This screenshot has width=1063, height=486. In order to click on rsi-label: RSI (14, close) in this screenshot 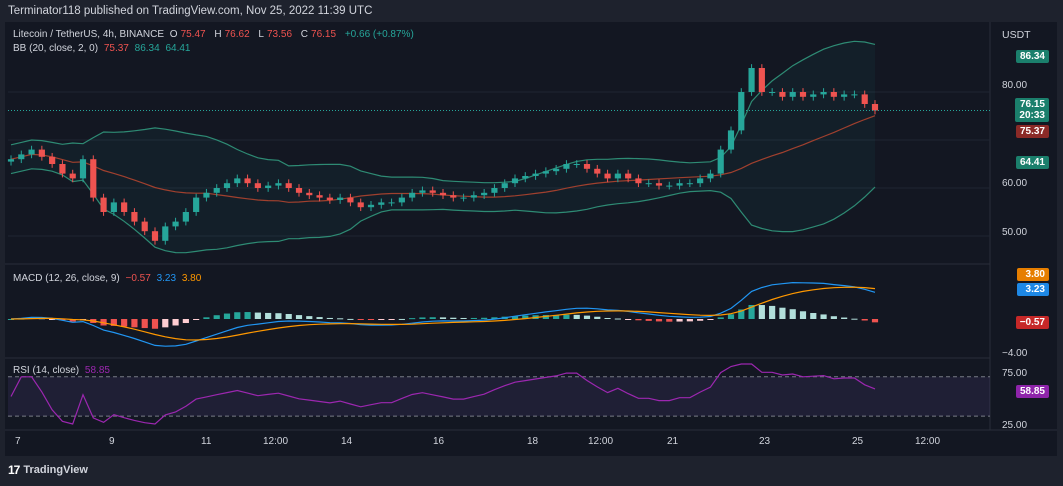, I will do `click(46, 370)`.